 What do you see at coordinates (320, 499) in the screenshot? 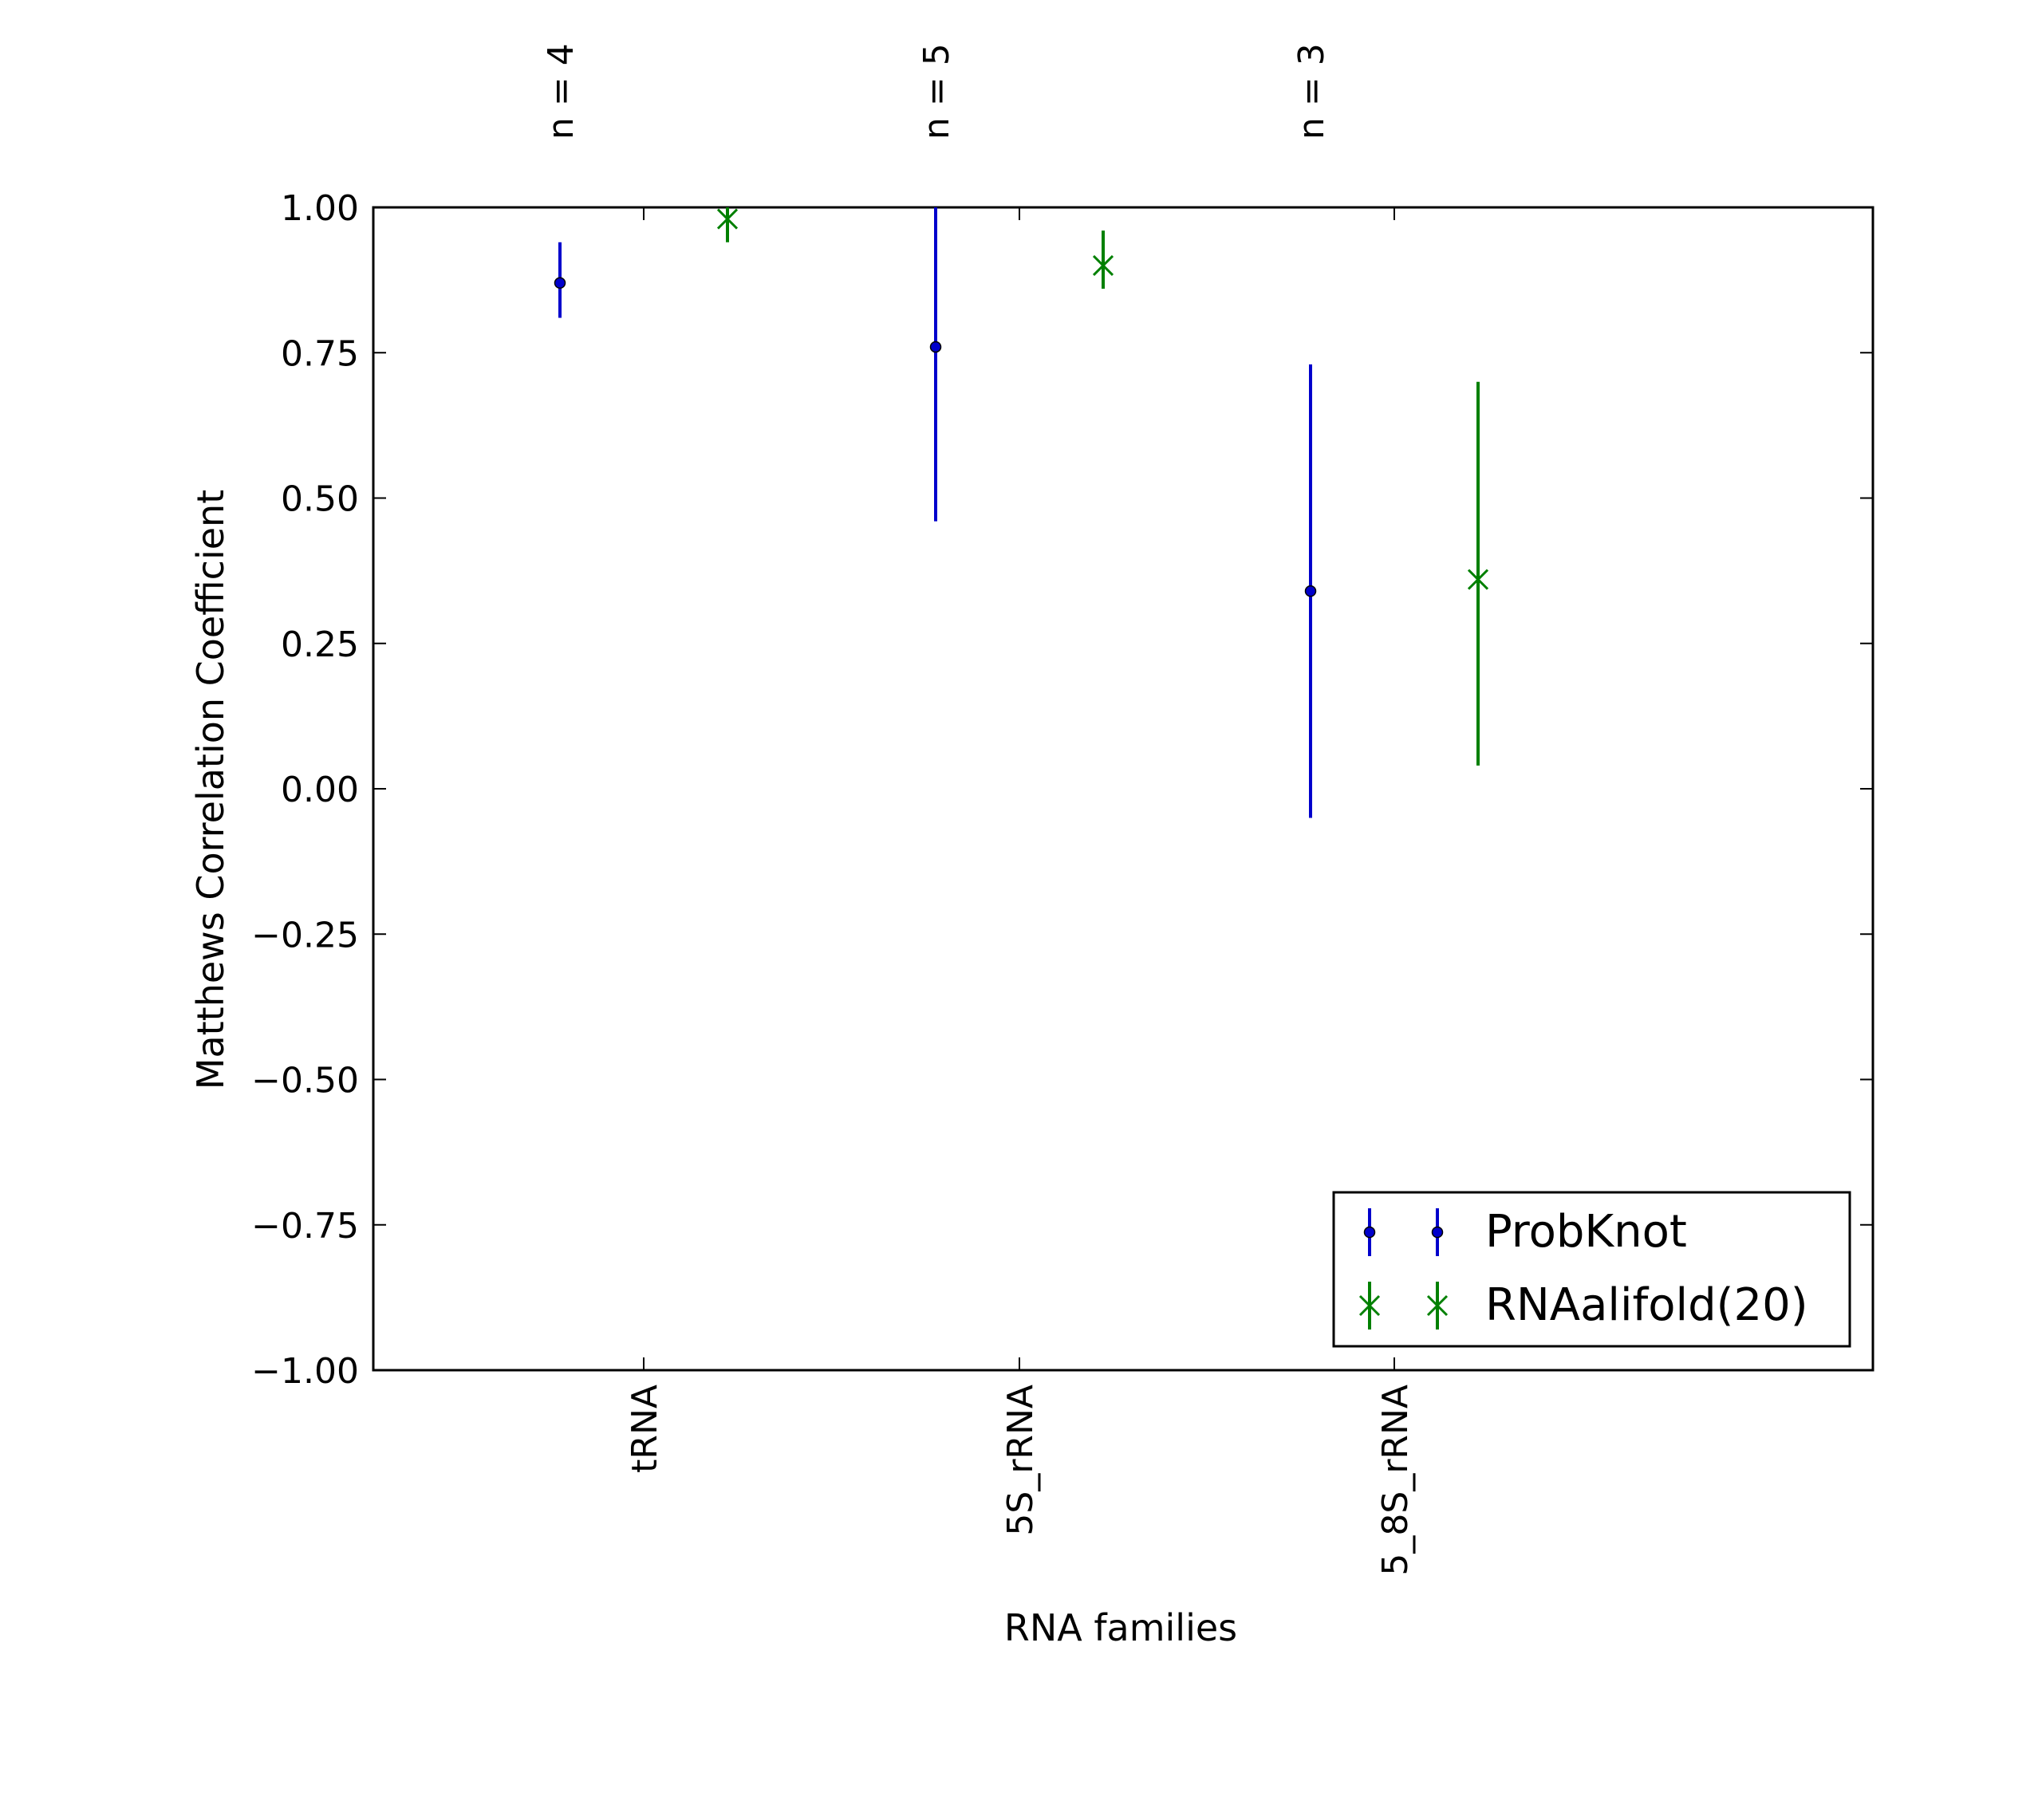
I see `y-tick-label: 0.50` at bounding box center [320, 499].